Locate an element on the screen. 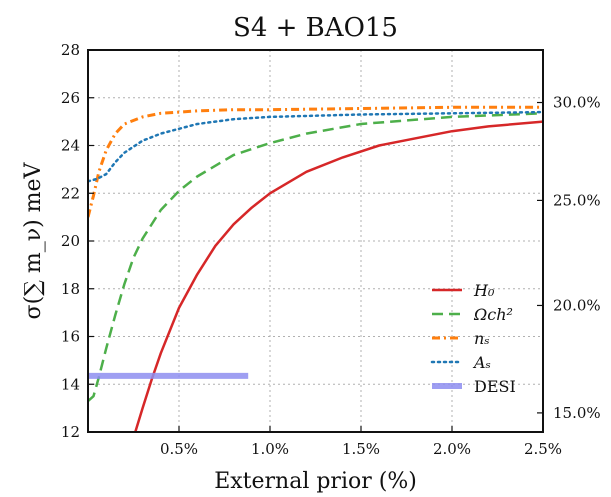 This screenshot has height=497, width=611. y-tick-label: 14 is located at coordinates (70, 384).